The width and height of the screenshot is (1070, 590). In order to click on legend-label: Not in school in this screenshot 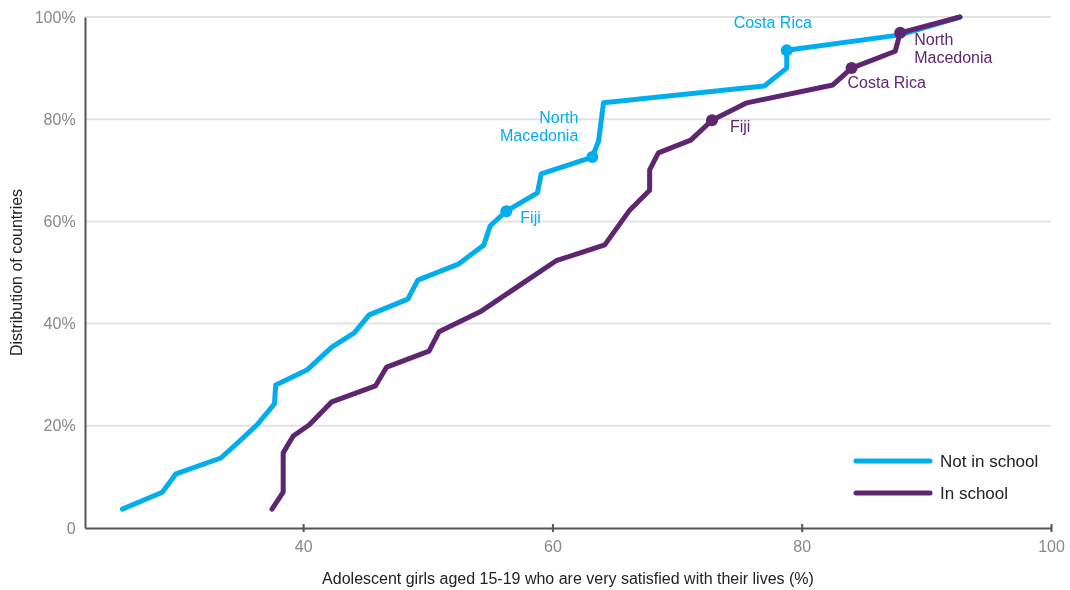, I will do `click(989, 461)`.